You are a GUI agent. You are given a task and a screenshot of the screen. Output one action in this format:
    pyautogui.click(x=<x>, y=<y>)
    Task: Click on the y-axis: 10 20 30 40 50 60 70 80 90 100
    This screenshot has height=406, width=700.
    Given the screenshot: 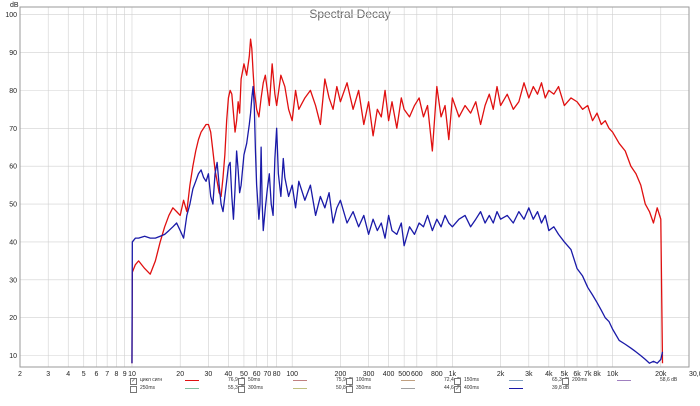 What is the action you would take?
    pyautogui.click(x=11, y=186)
    